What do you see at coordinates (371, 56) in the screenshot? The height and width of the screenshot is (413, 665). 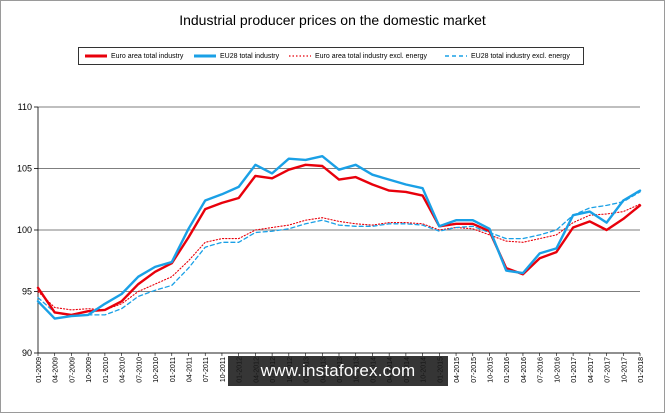 I see `legend-label-euro-area-excl-energy: Euro area total industry excl. energy` at bounding box center [371, 56].